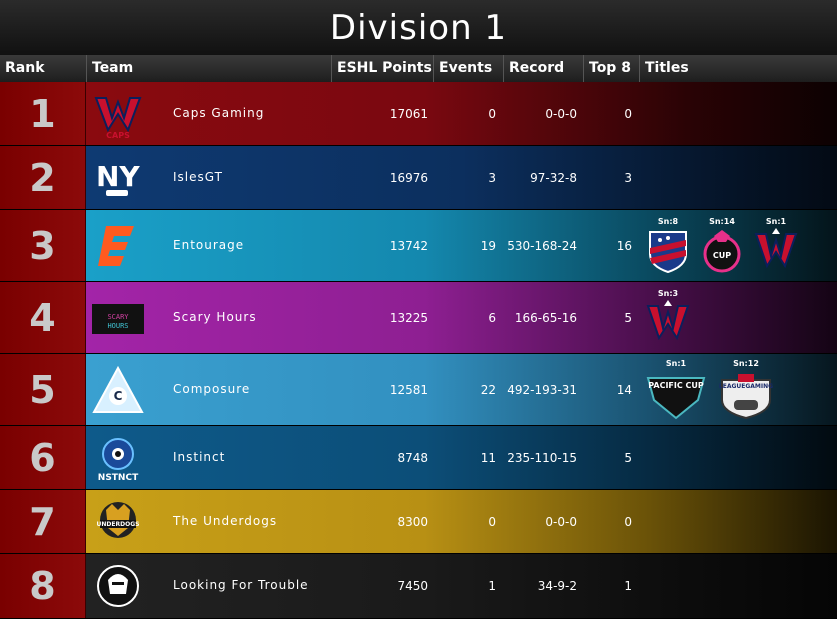 The height and width of the screenshot is (619, 837). I want to click on points-value: 8300, so click(412, 522).